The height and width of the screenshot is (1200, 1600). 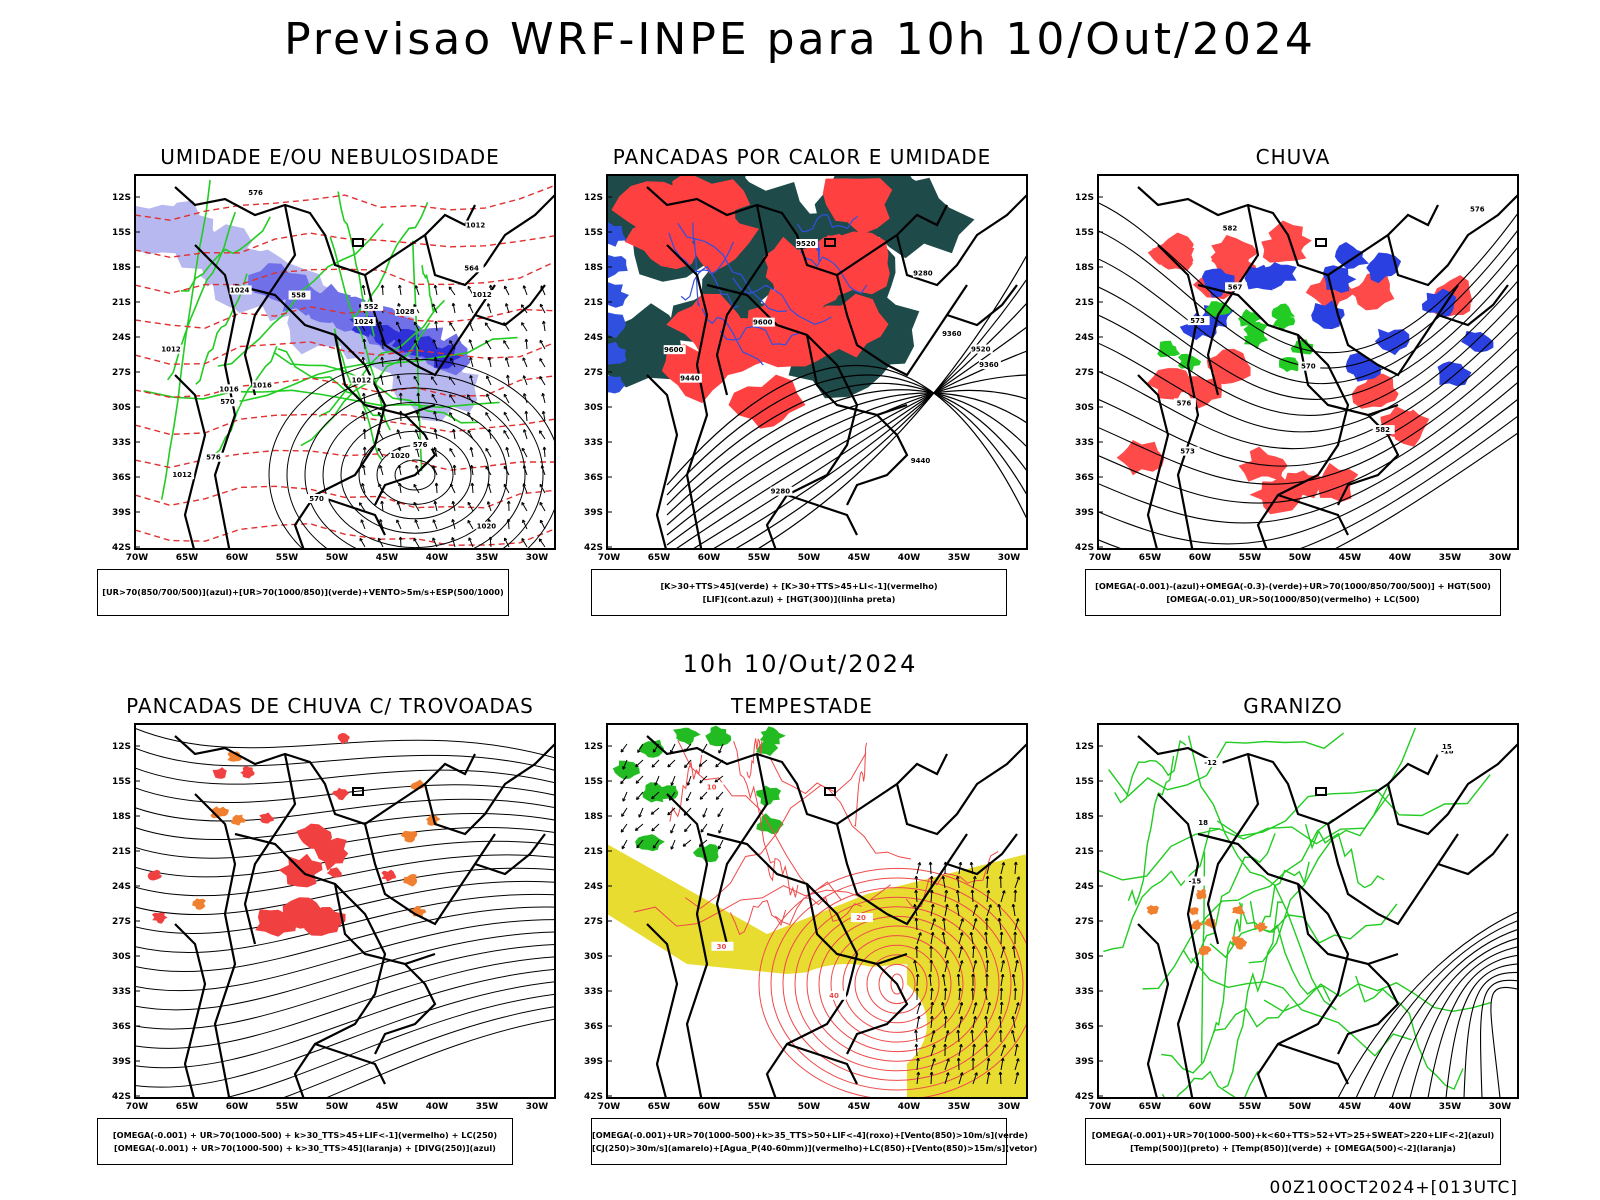 I want to click on lat-tick-label: 30S, so click(x=121, y=957).